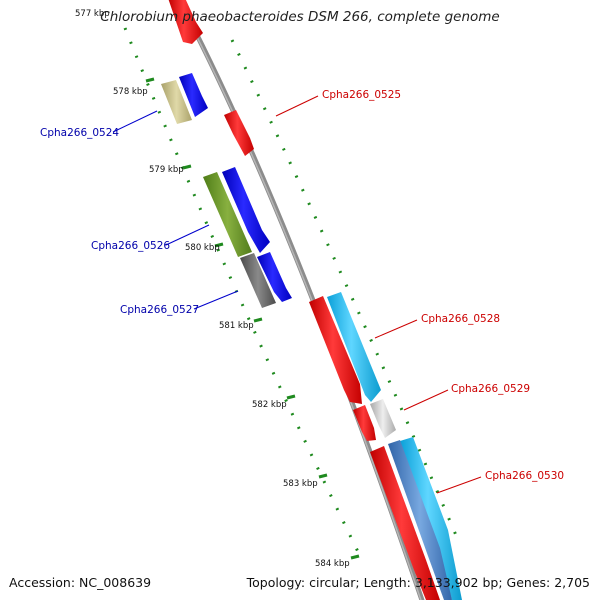 Image resolution: width=600 pixels, height=604 pixels. I want to click on gene-label-0525: Cpha266_0525, so click(361, 95).